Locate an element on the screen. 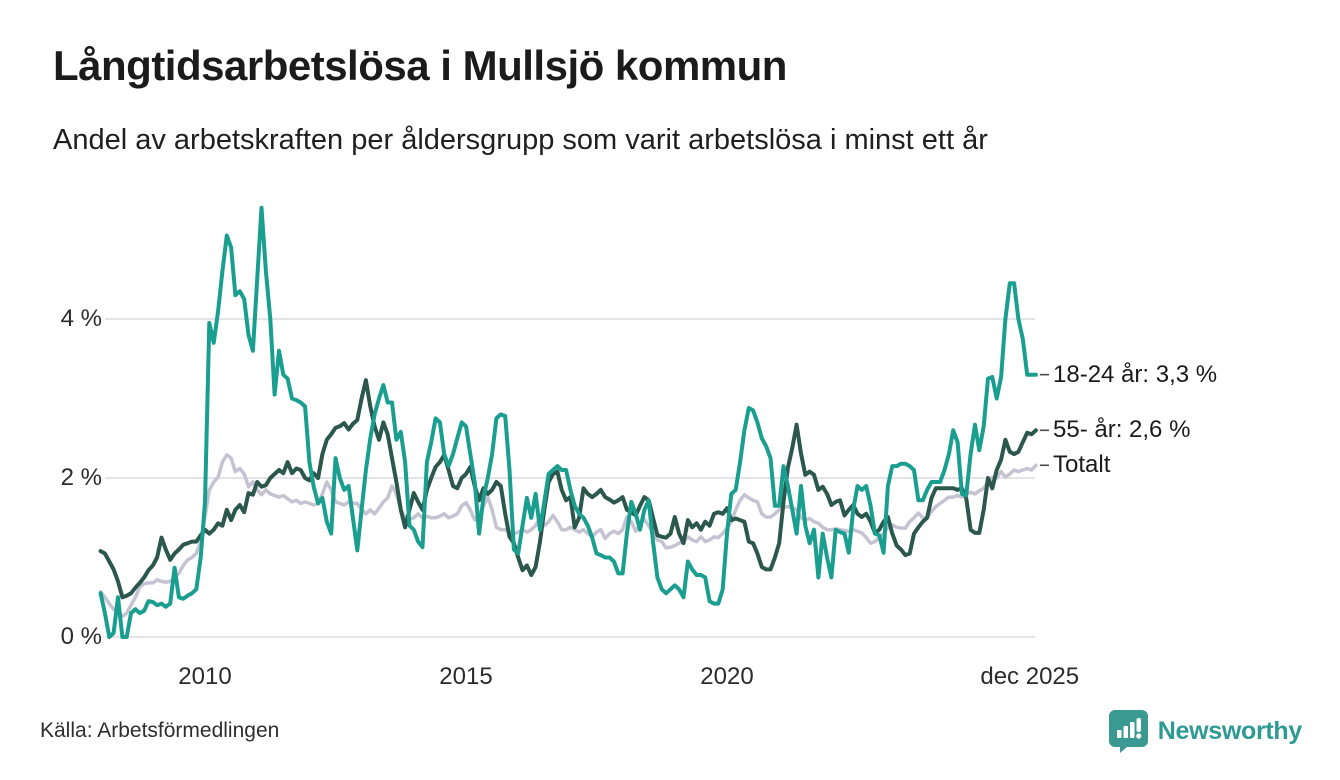 Image resolution: width=1340 pixels, height=780 pixels. y-axis-label-4pct: 4 % is located at coordinates (81, 318).